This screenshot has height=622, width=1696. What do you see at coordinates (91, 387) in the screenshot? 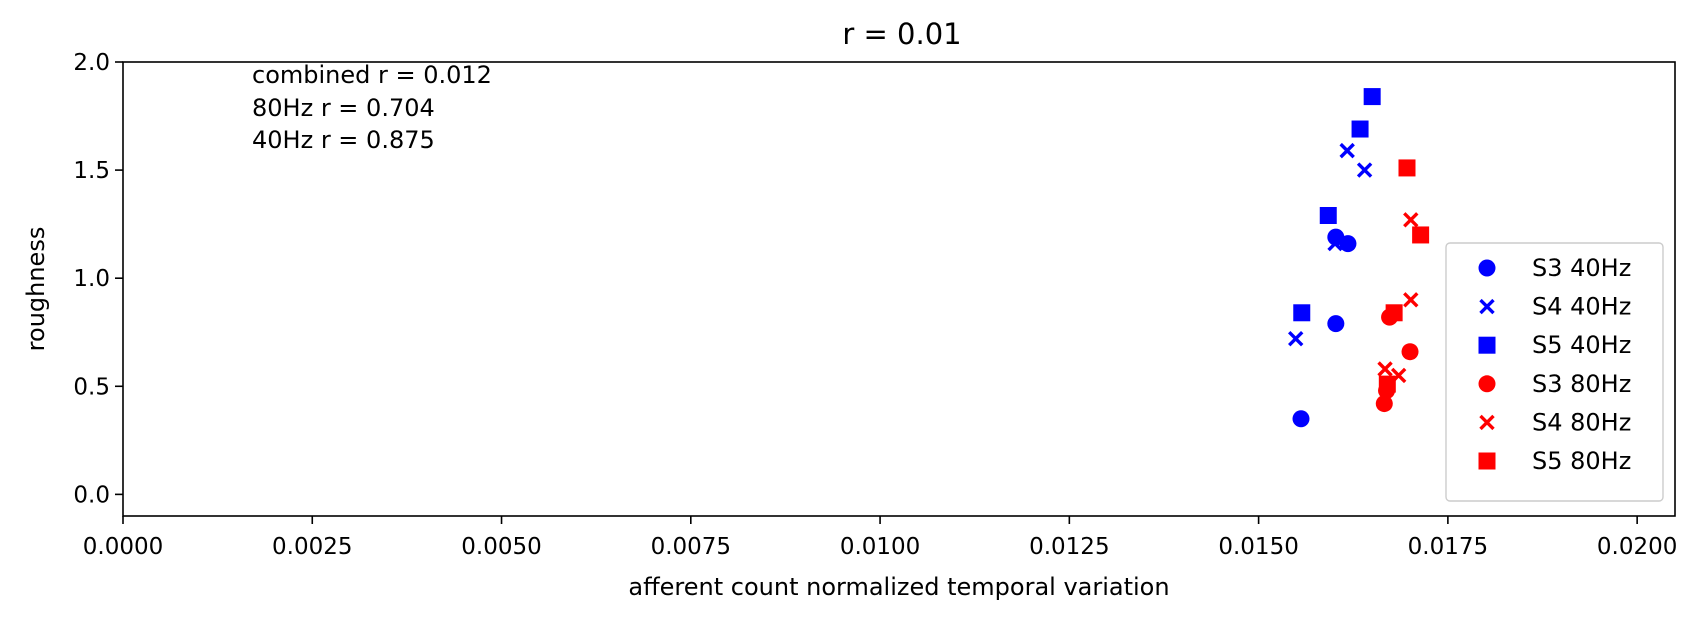
I see `y-tick-label: 0.5` at bounding box center [91, 387].